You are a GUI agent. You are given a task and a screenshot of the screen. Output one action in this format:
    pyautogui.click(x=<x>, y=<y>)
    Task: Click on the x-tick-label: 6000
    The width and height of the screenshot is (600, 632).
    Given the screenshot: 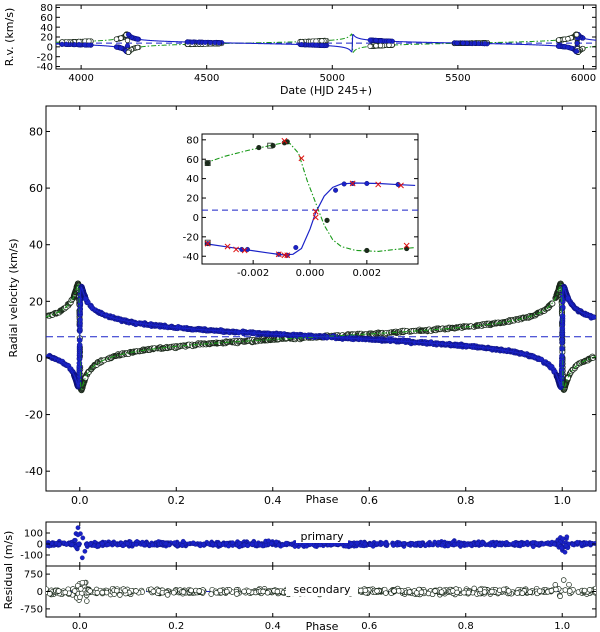 What is the action you would take?
    pyautogui.click(x=583, y=78)
    